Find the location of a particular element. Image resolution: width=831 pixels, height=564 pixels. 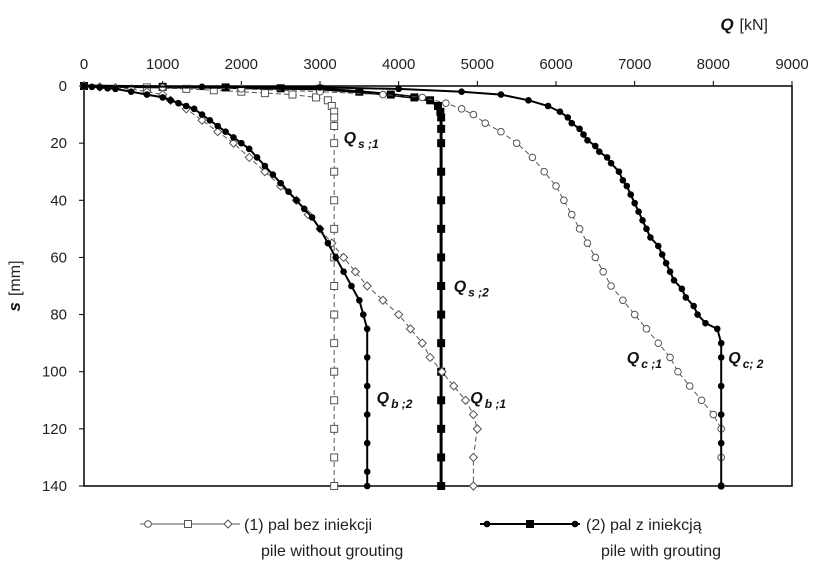

legend-marker-diamond is located at coordinates (228, 524).